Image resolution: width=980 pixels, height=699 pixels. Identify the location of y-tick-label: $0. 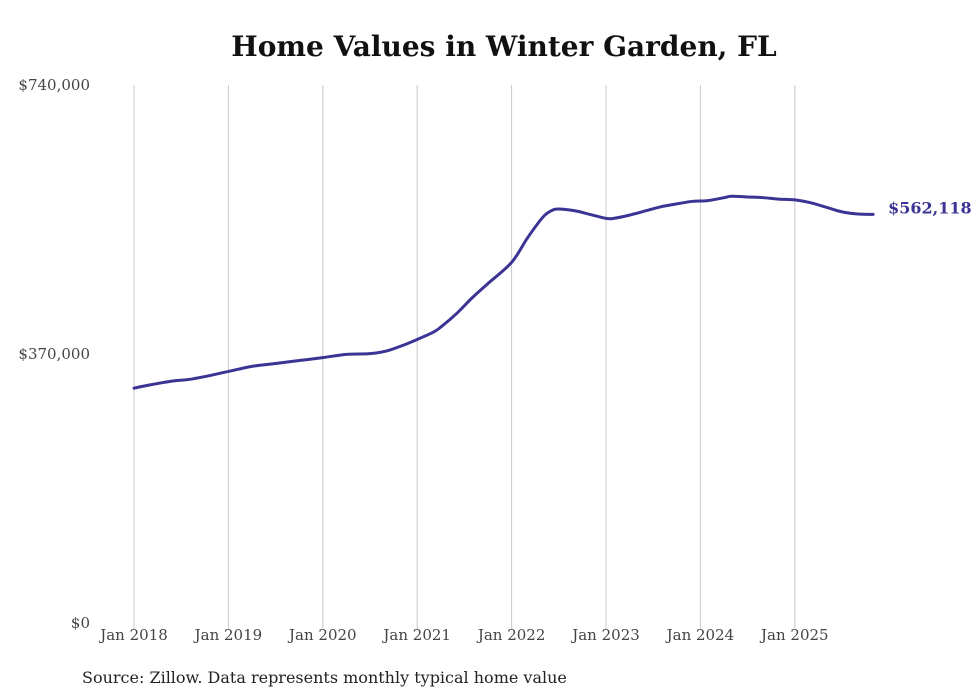
(80, 623).